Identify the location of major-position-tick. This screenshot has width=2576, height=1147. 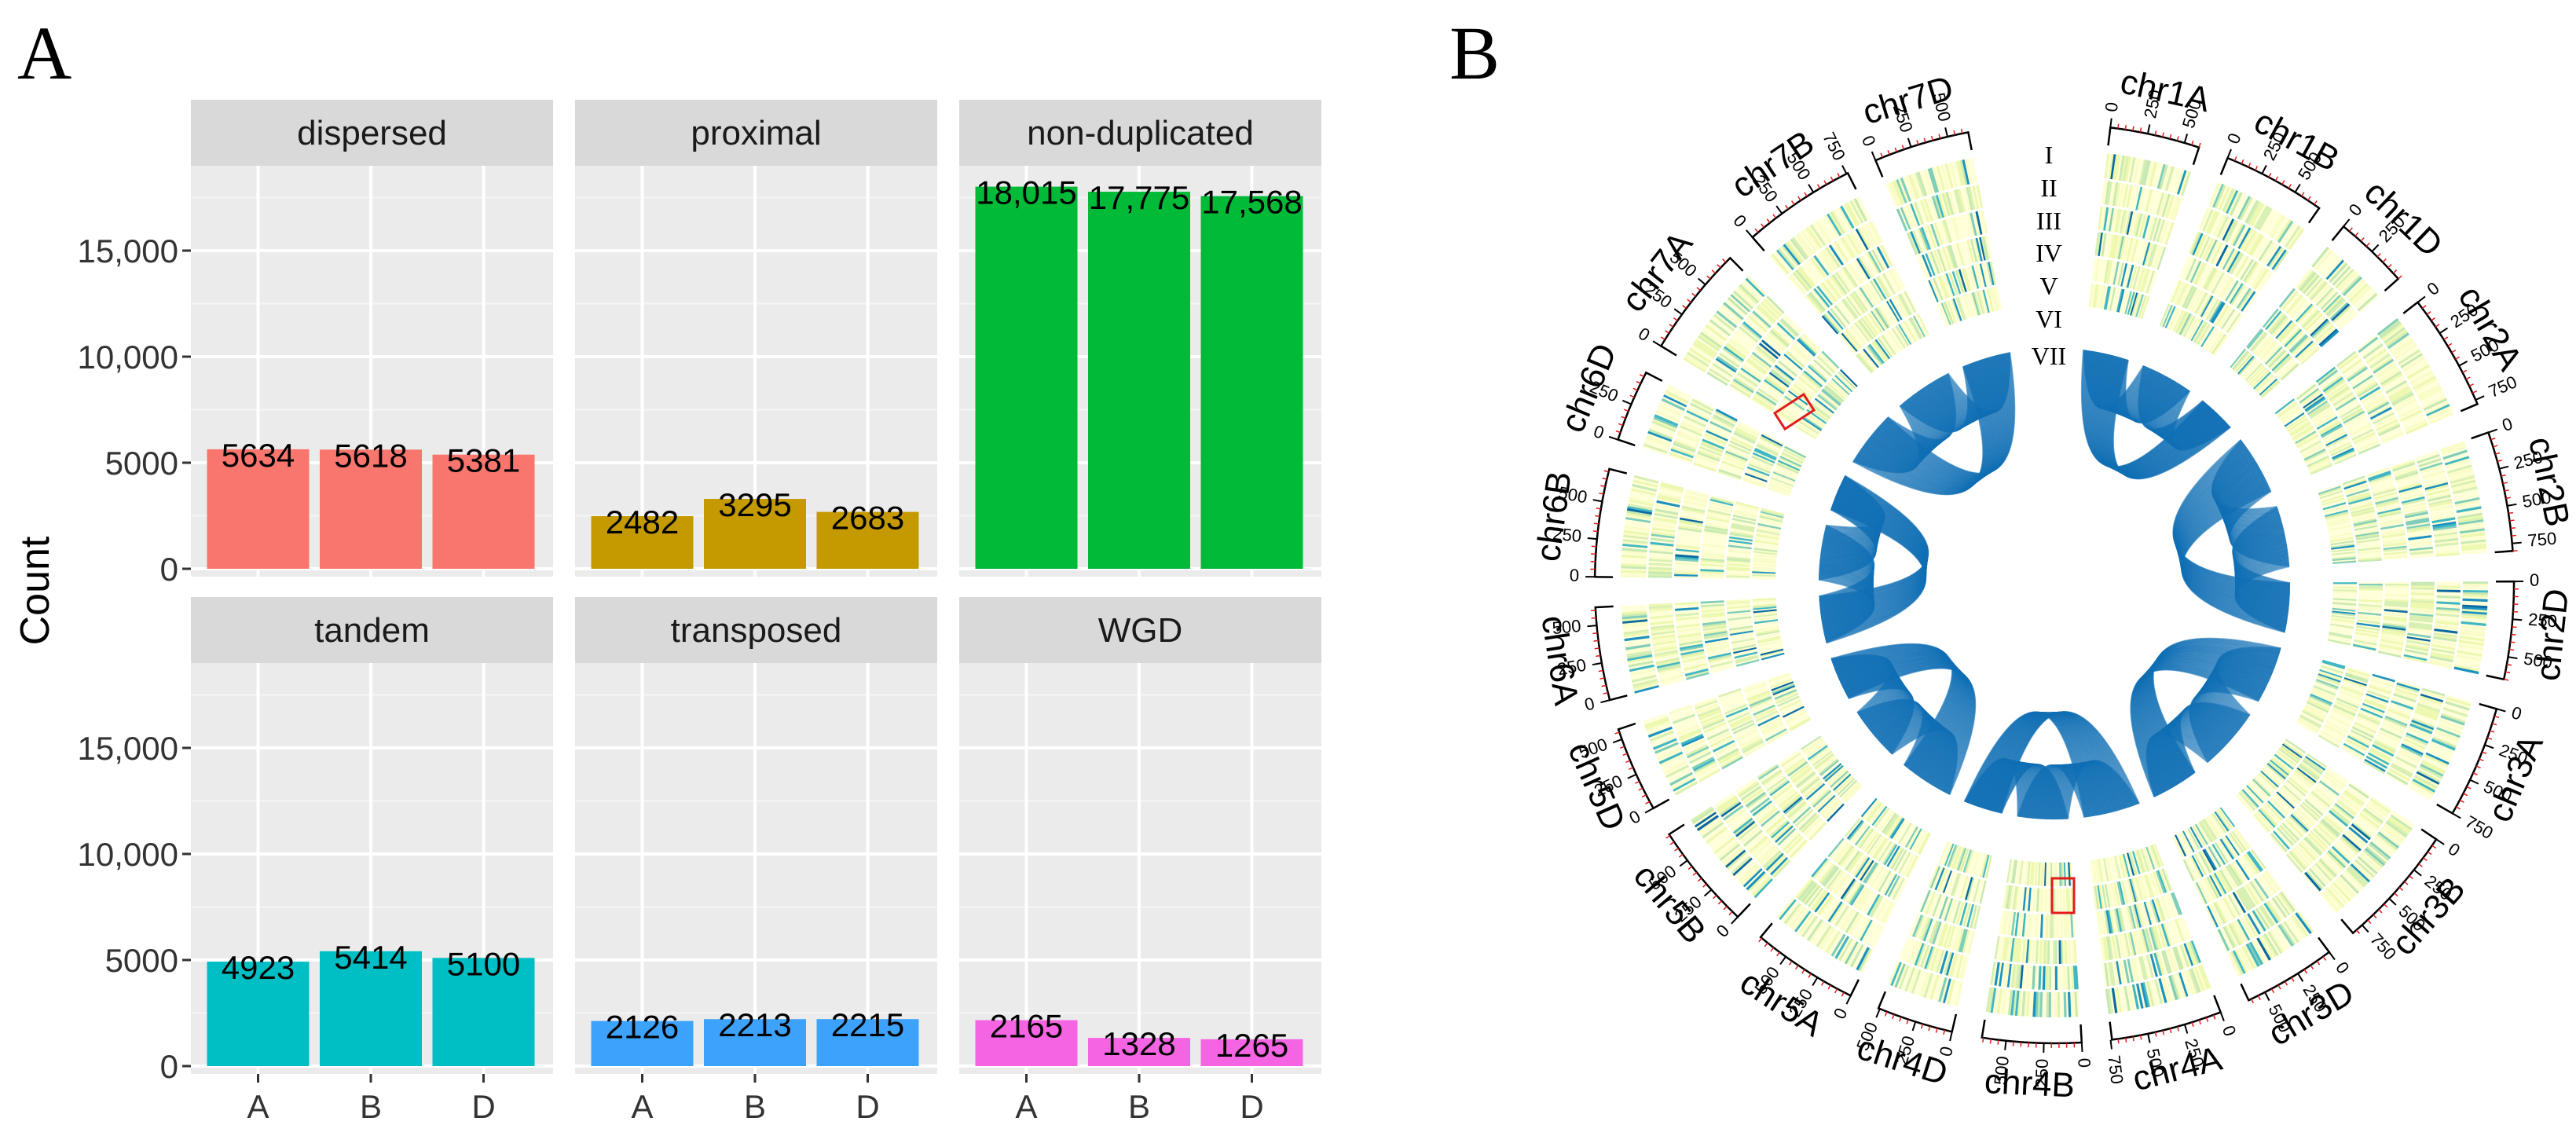
(2186, 139).